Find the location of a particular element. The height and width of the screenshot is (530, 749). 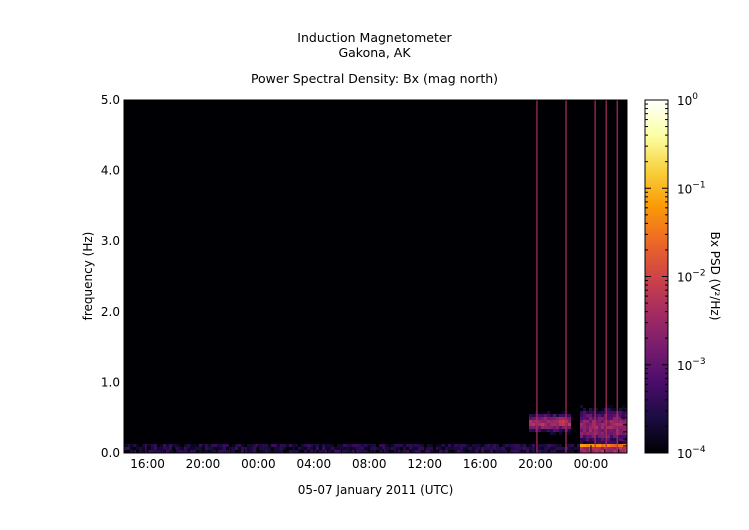

y-tick-label: 2.0 is located at coordinates (110, 312).